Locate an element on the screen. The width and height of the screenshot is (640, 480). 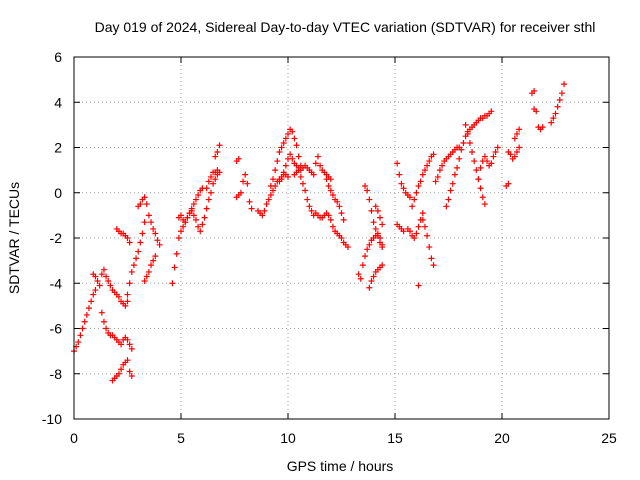
y-tick-label: 0 is located at coordinates (58, 193).